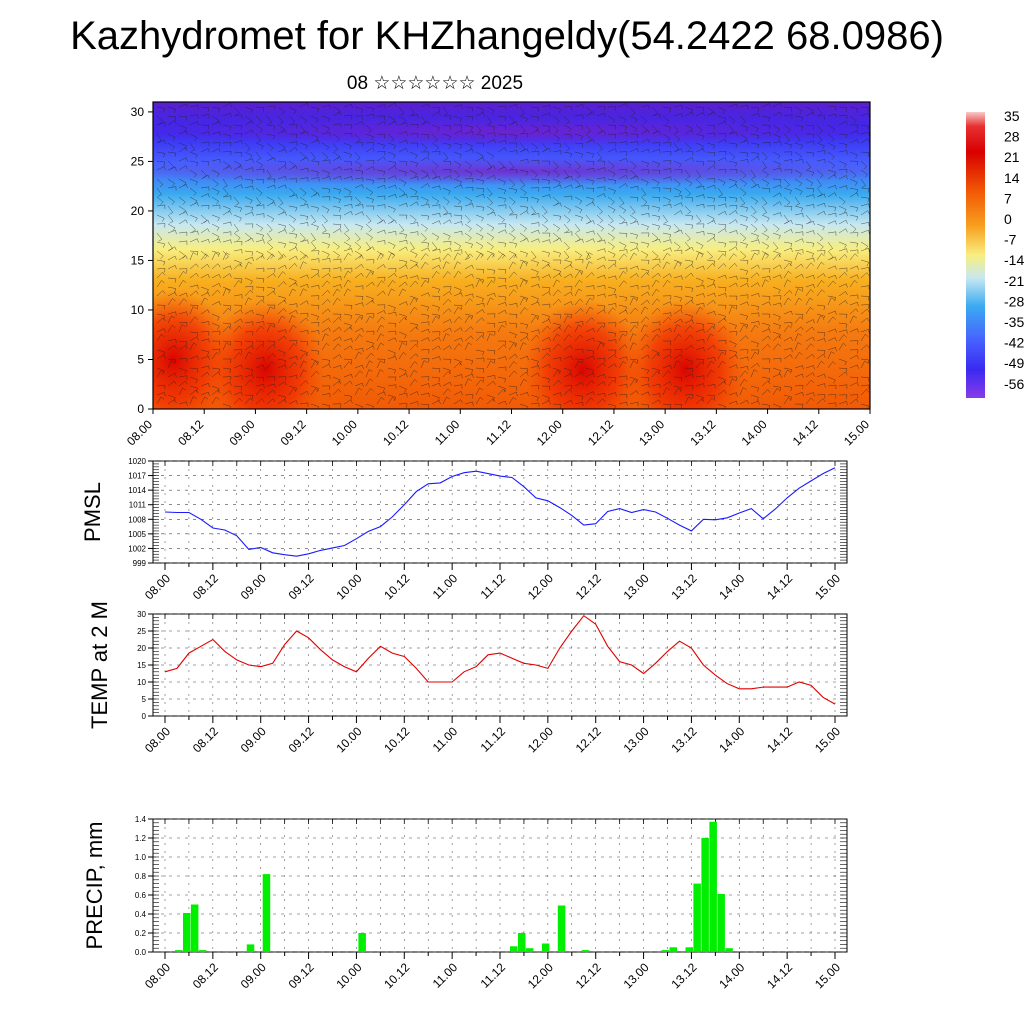  Describe the element at coordinates (137, 548) in the screenshot. I see `ytick-label: 1002` at that location.